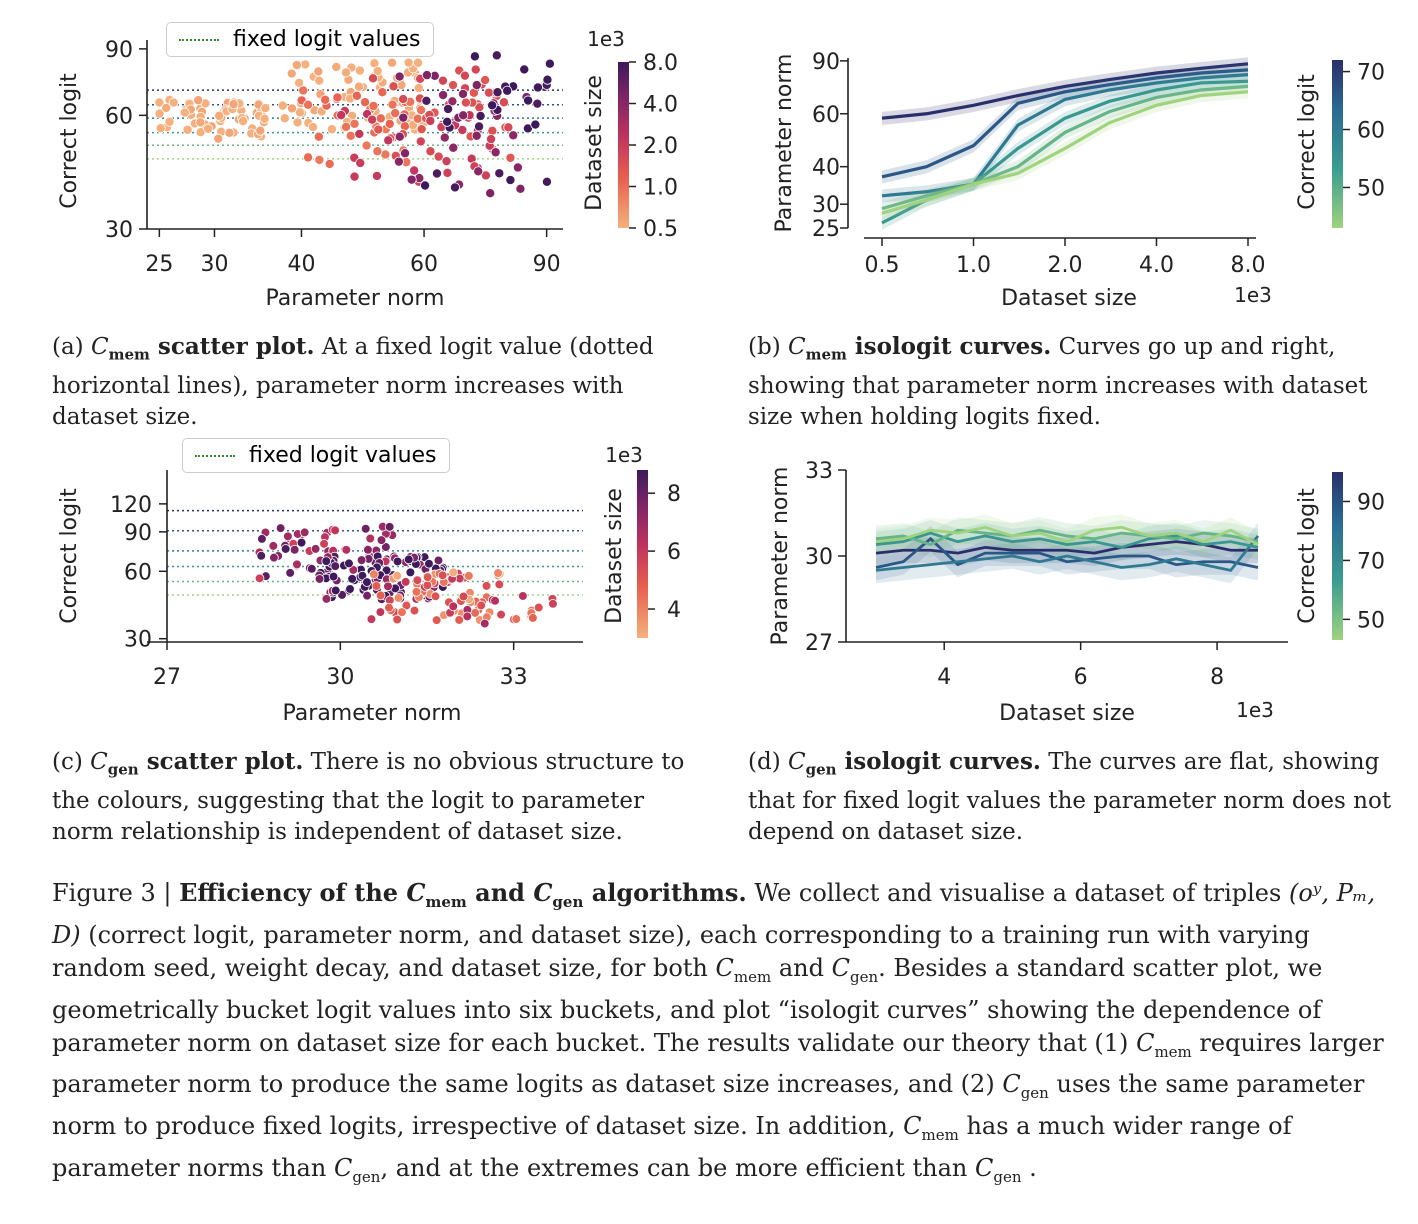 The height and width of the screenshot is (1224, 1418). Describe the element at coordinates (69, 141) in the screenshot. I see `panel-a-ylabel: Correct logit` at that location.